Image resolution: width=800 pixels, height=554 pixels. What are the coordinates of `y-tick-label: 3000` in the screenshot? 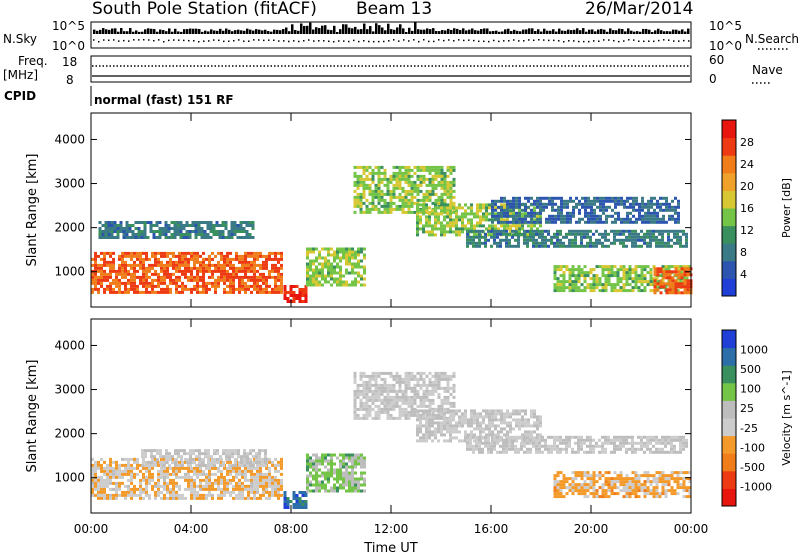 It's located at (69, 184).